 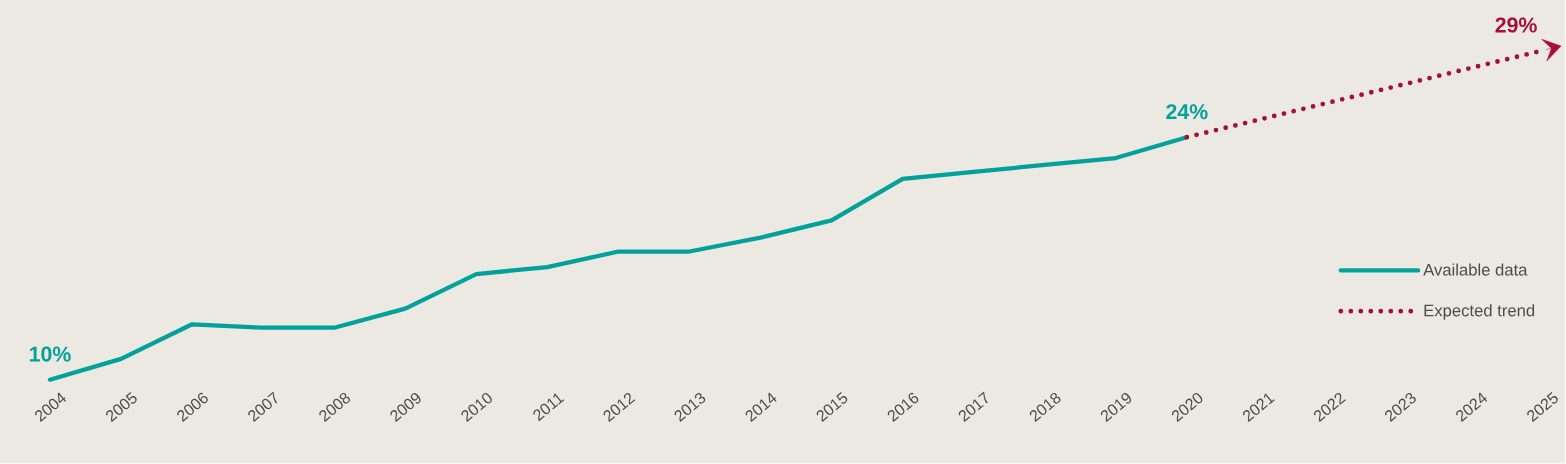 What do you see at coordinates (1516, 25) in the screenshot?
I see `data-label: 29%` at bounding box center [1516, 25].